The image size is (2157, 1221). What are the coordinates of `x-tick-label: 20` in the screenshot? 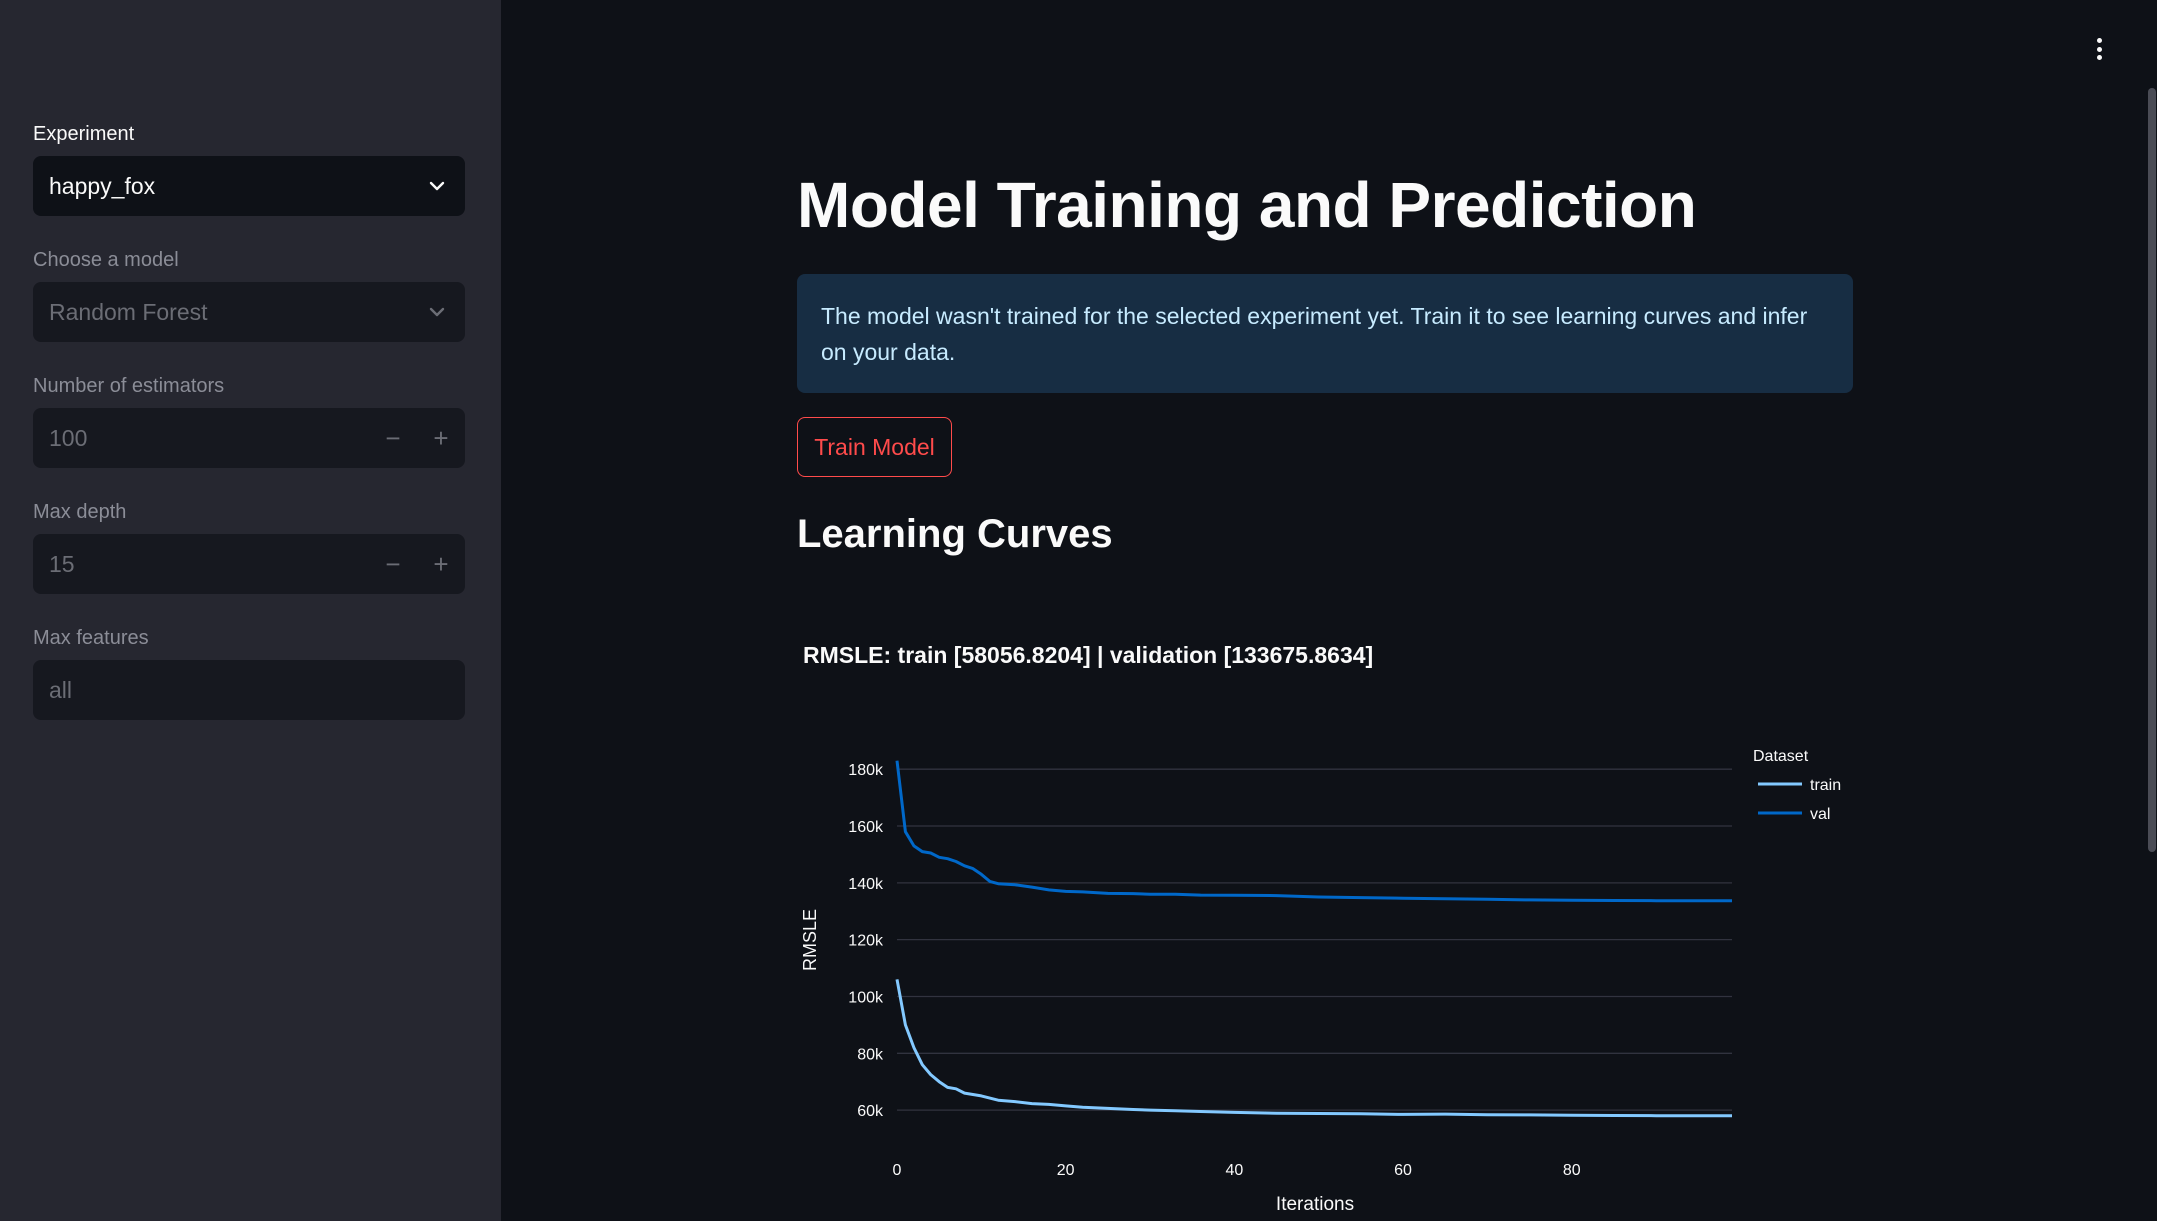 It's located at (1066, 1170).